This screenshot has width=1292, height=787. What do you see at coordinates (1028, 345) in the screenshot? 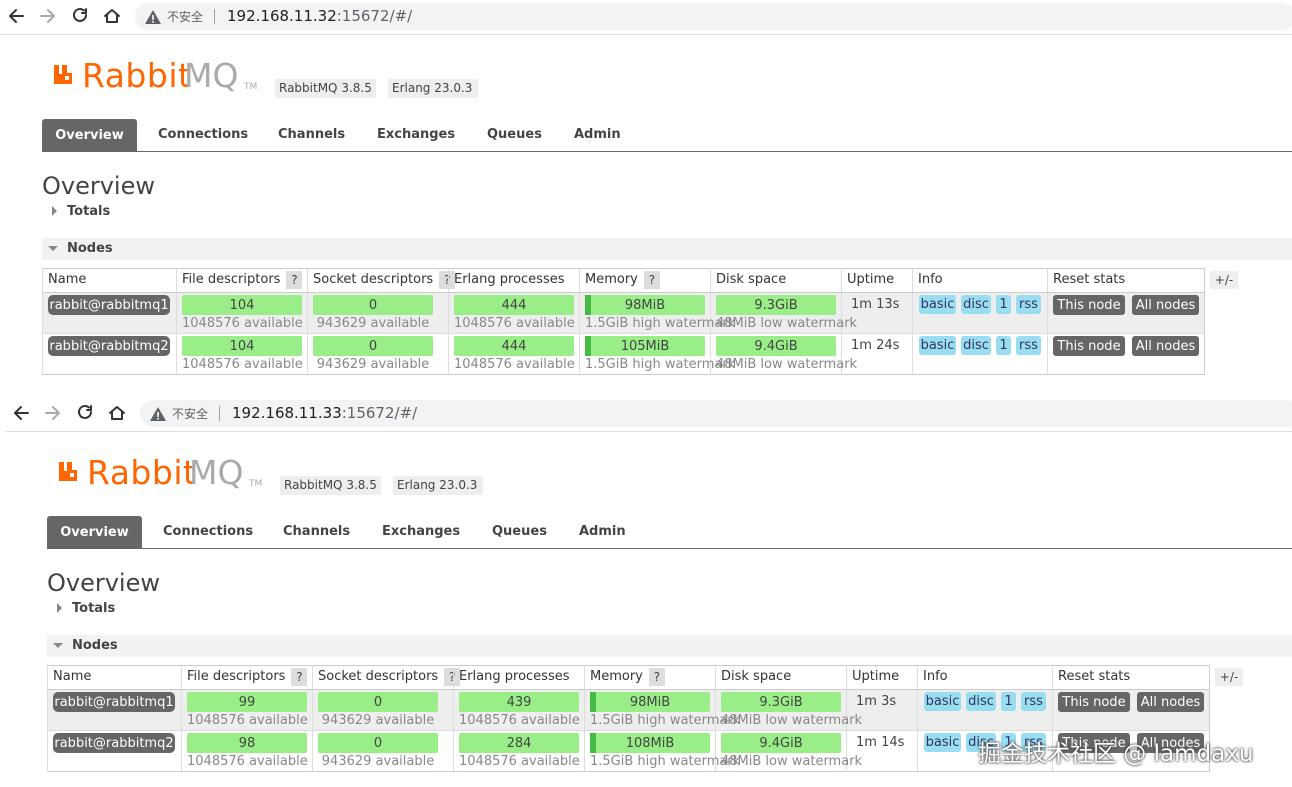
I see `info-badge: rss` at bounding box center [1028, 345].